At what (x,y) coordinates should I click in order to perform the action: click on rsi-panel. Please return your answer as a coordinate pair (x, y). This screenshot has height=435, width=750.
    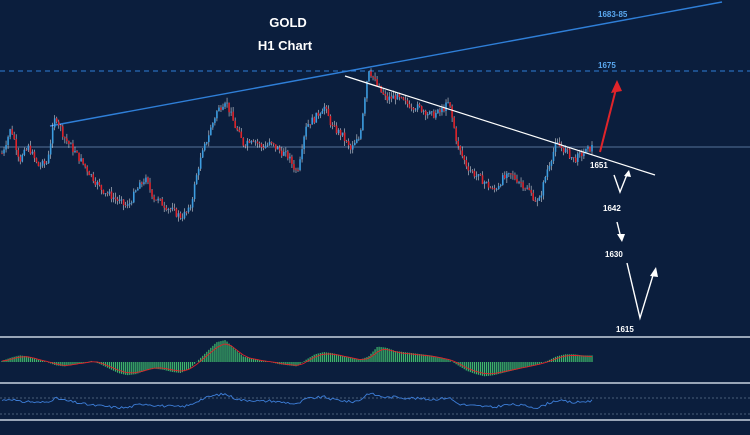
    Looking at the image, I should click on (375, 403).